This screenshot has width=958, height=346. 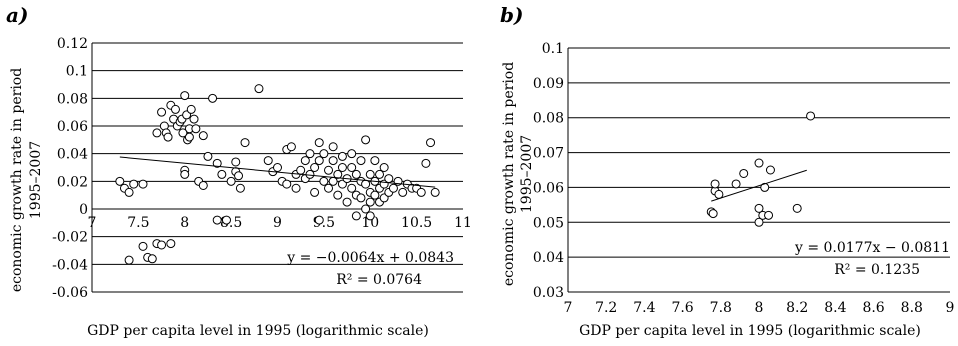 I want to click on panel-a-x-tick-labels: 7 7.5 8 8.5 9 9.5 10 10.5 11, so click(x=280, y=223).